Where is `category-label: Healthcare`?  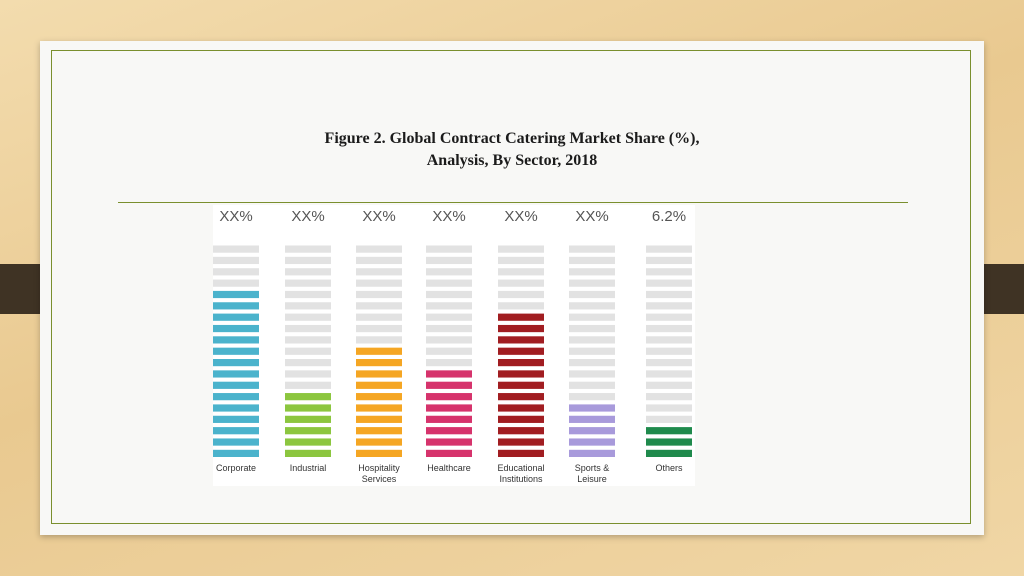 category-label: Healthcare is located at coordinates (449, 468).